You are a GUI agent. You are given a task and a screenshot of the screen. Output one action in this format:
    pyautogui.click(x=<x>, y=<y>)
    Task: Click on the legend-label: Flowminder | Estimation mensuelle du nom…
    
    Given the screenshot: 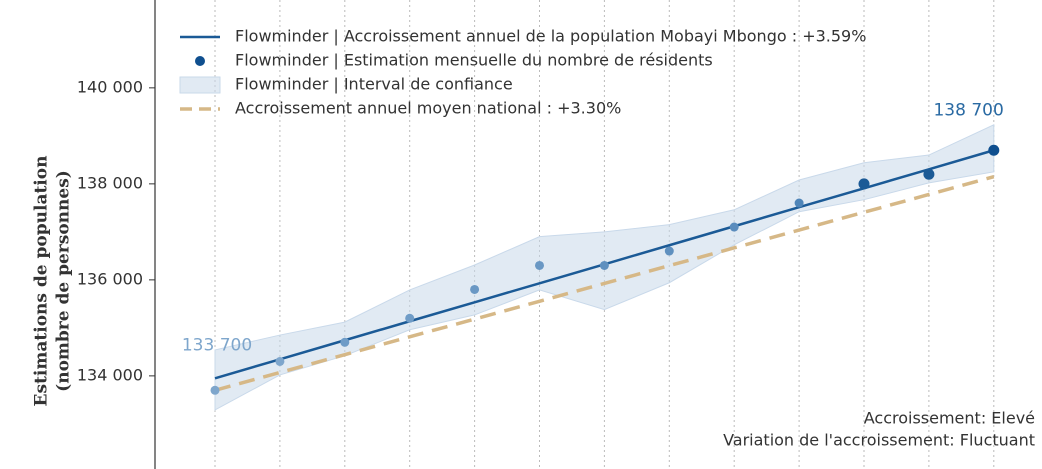 What is the action you would take?
    pyautogui.click(x=474, y=60)
    